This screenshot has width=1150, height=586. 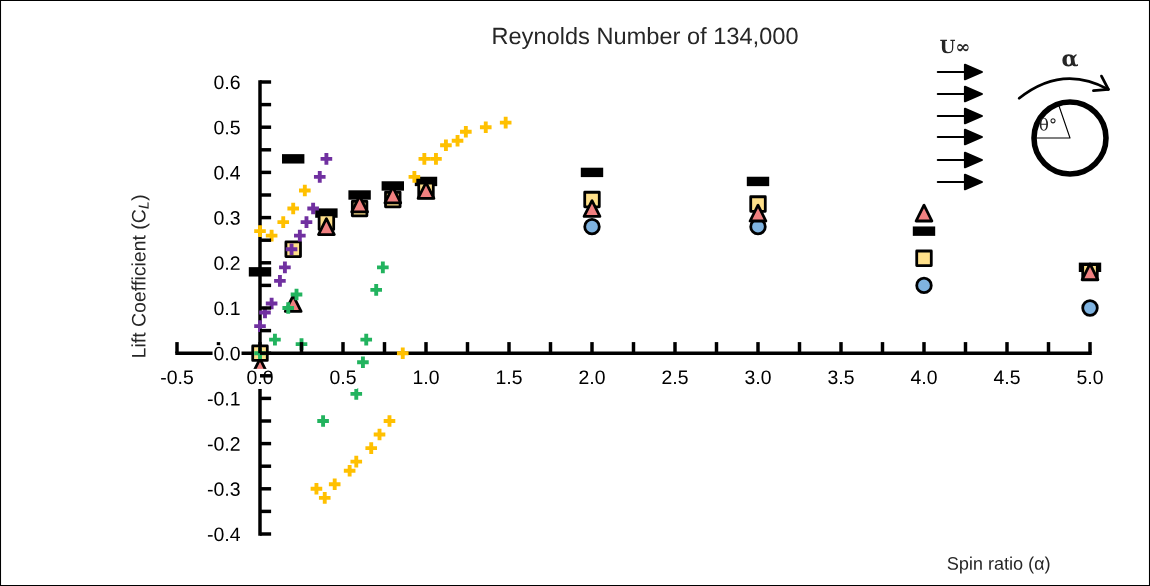 I want to click on x-axis-title: Spin ratio (α), so click(x=998, y=565).